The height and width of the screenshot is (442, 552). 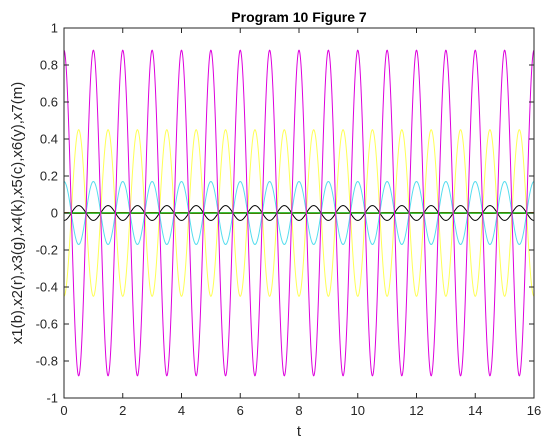 I want to click on y-tick-label: 0.2, so click(x=49, y=176).